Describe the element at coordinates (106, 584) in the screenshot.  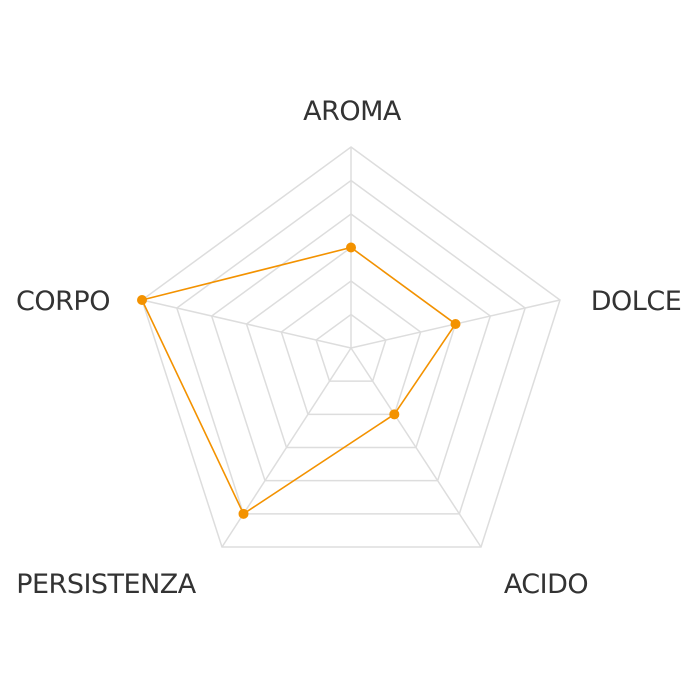
I see `axis-label-persistenza: PERSISTENZA` at that location.